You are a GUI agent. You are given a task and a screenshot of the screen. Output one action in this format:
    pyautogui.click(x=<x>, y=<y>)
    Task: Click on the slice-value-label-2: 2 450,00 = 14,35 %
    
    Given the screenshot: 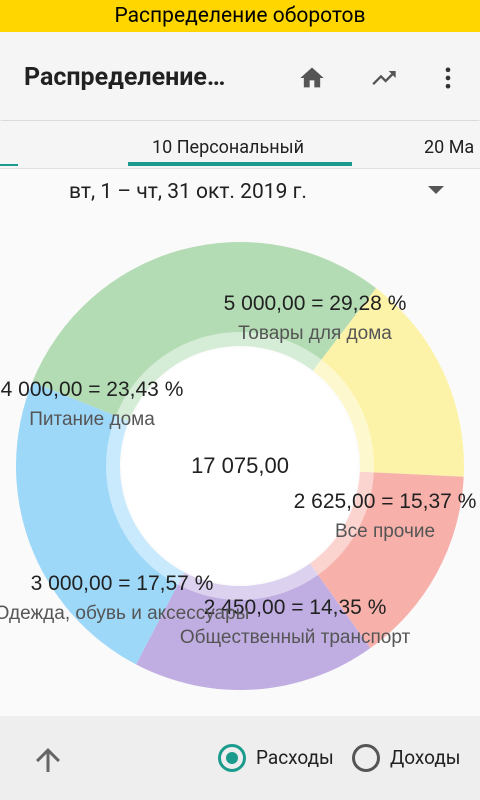 What is the action you would take?
    pyautogui.click(x=295, y=607)
    